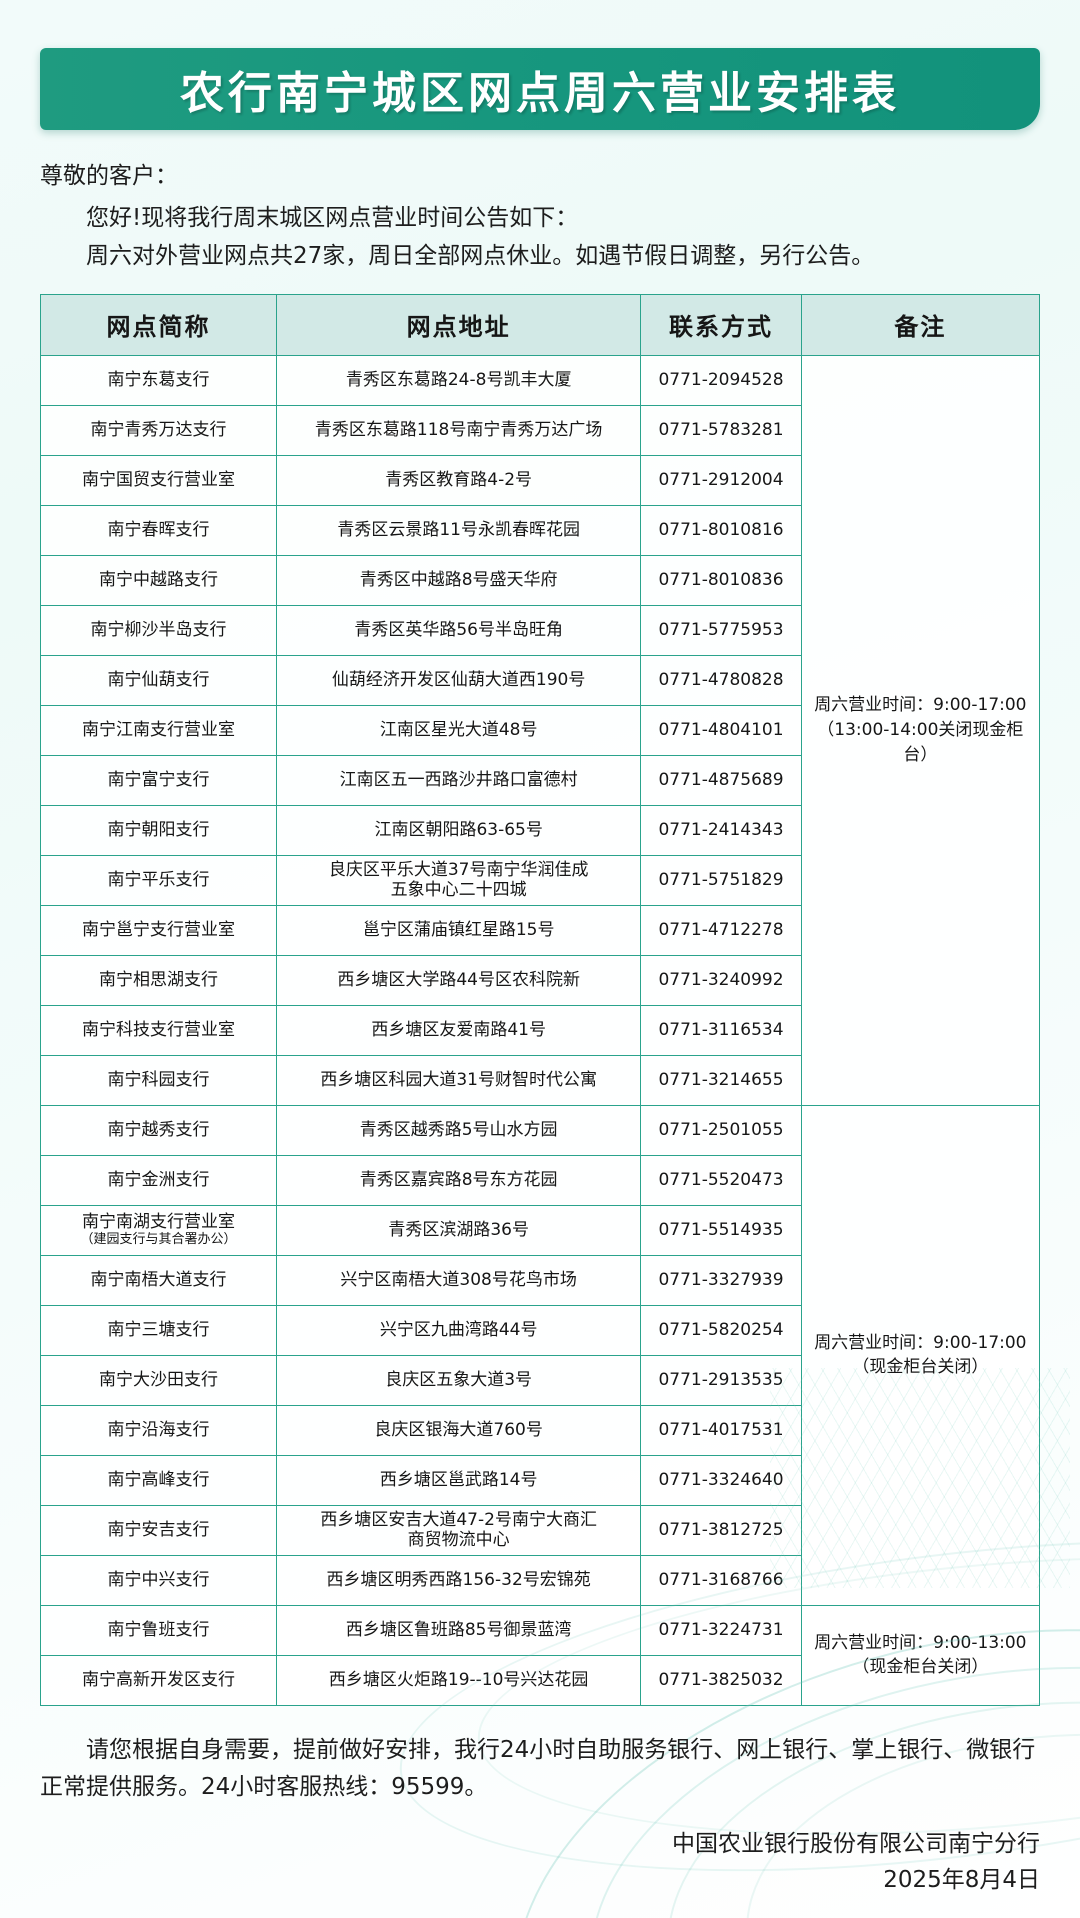 This screenshot has width=1080, height=1918. Describe the element at coordinates (721, 1680) in the screenshot. I see `cell-contact-phone: 0771-3825032` at that location.